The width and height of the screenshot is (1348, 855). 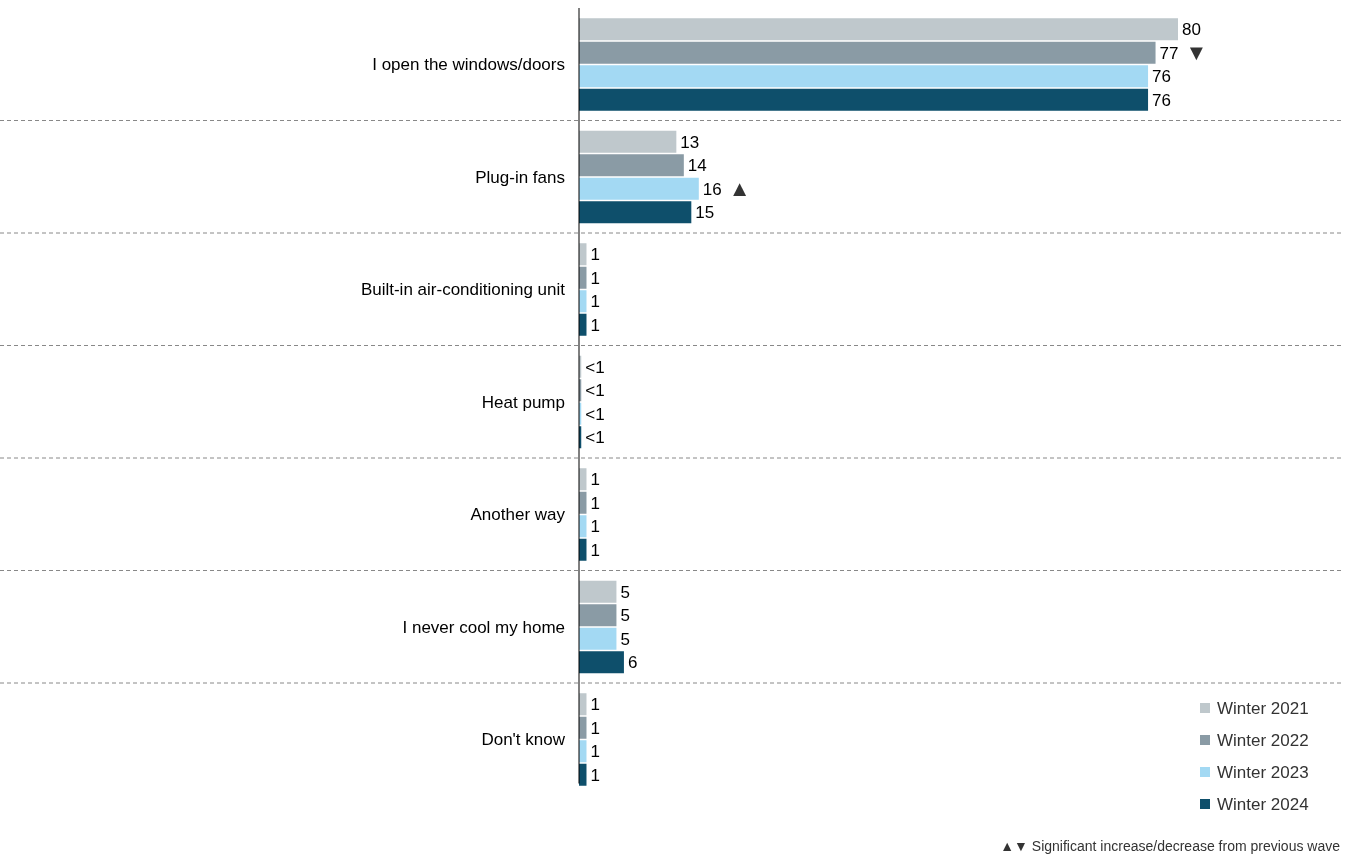 What do you see at coordinates (1196, 53) in the screenshot?
I see `annotation: ▼` at bounding box center [1196, 53].